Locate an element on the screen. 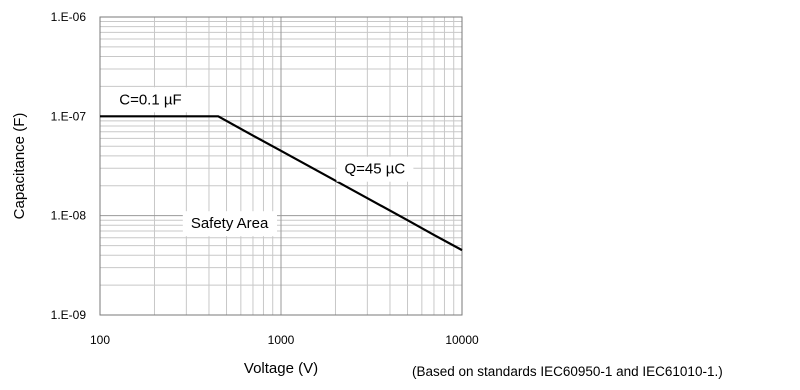 This screenshot has width=800, height=390. x-tick-label: 10000 is located at coordinates (462, 340).